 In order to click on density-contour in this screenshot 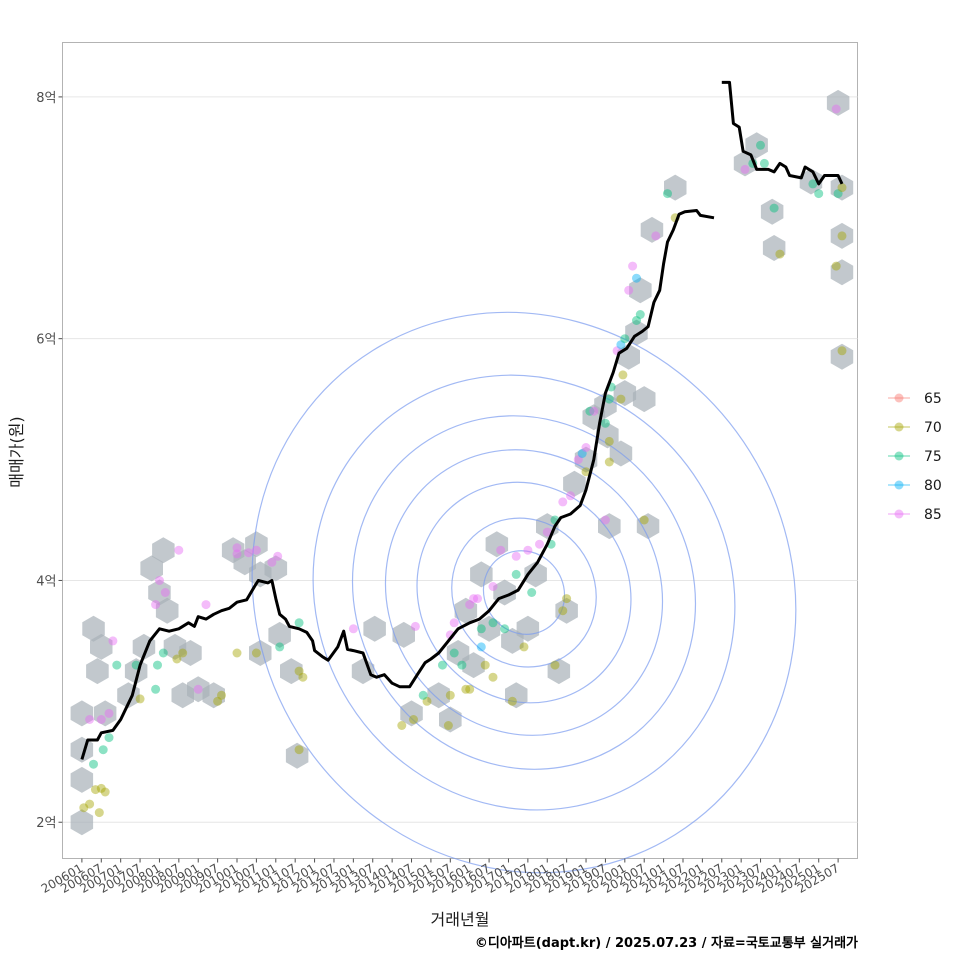, I will do `click(524, 592)`.